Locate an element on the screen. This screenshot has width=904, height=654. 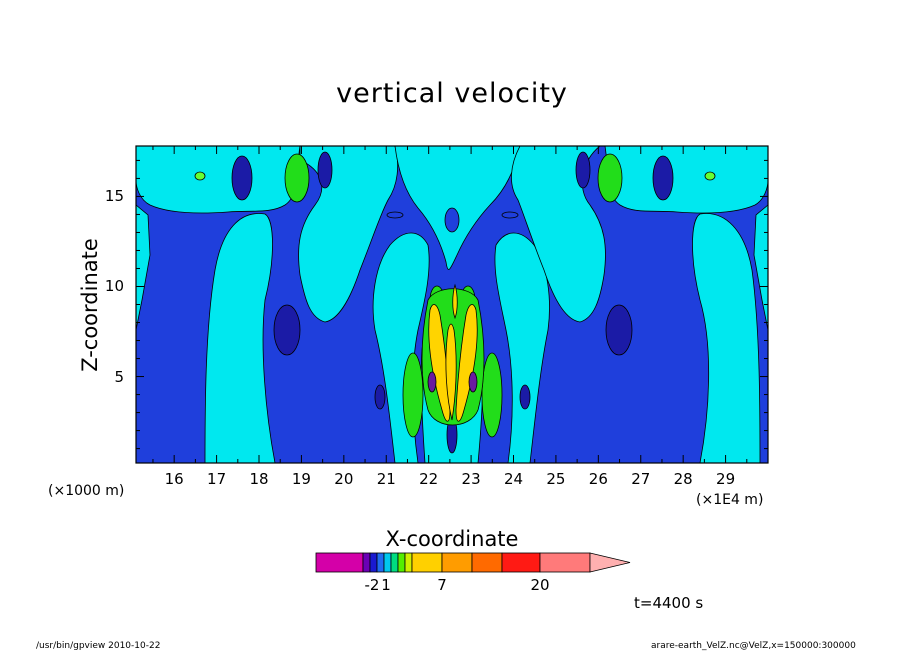
footer-source: arare-earth_VelZ.nc@VelZ,x=150000:300000 is located at coordinates (753, 646).